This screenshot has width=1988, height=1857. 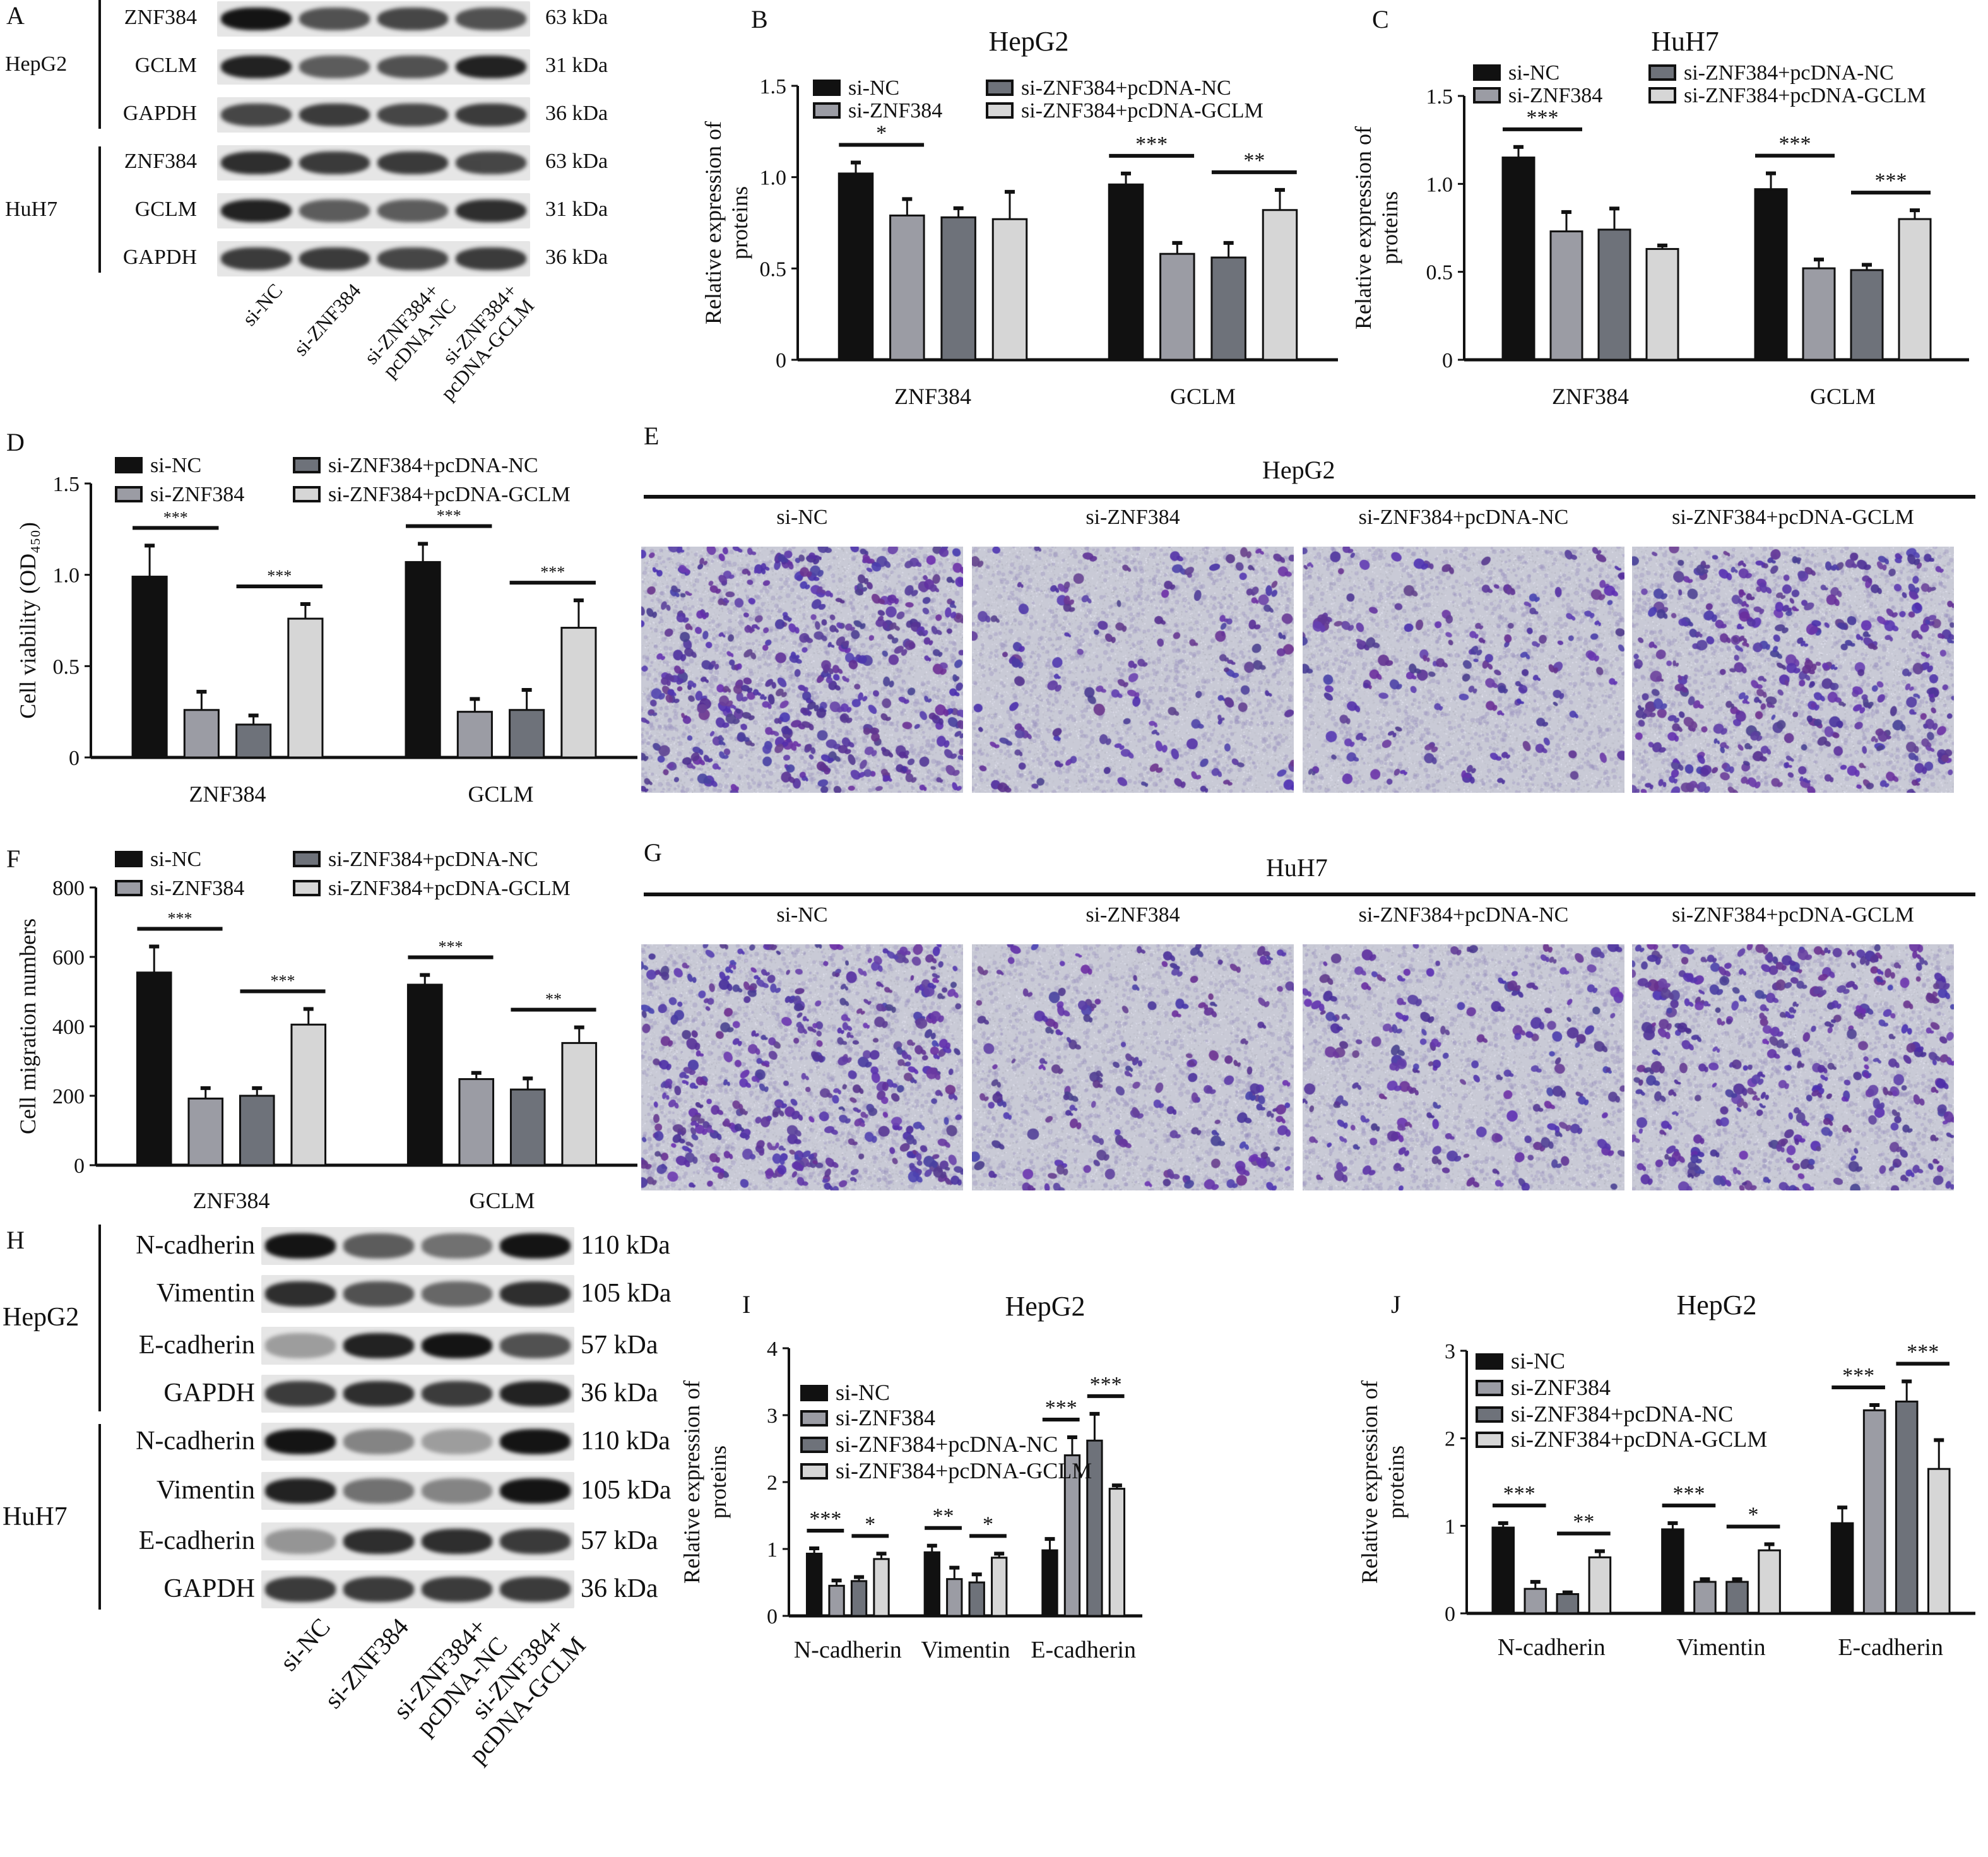 I want to click on molecular-weight-label: 57 kDa, so click(x=619, y=1539).